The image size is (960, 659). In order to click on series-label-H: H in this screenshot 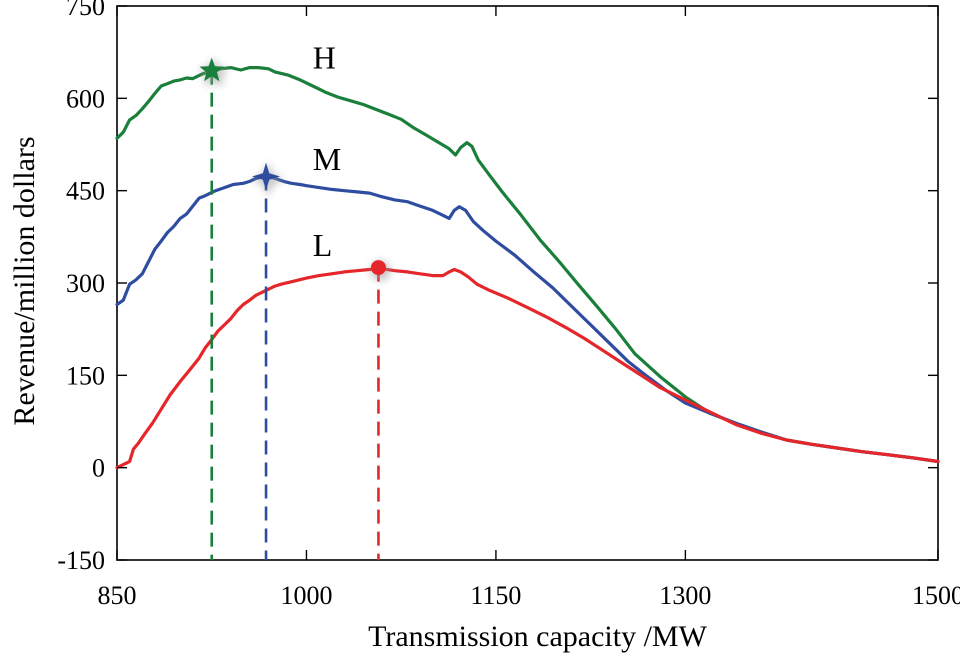, I will do `click(324, 57)`.